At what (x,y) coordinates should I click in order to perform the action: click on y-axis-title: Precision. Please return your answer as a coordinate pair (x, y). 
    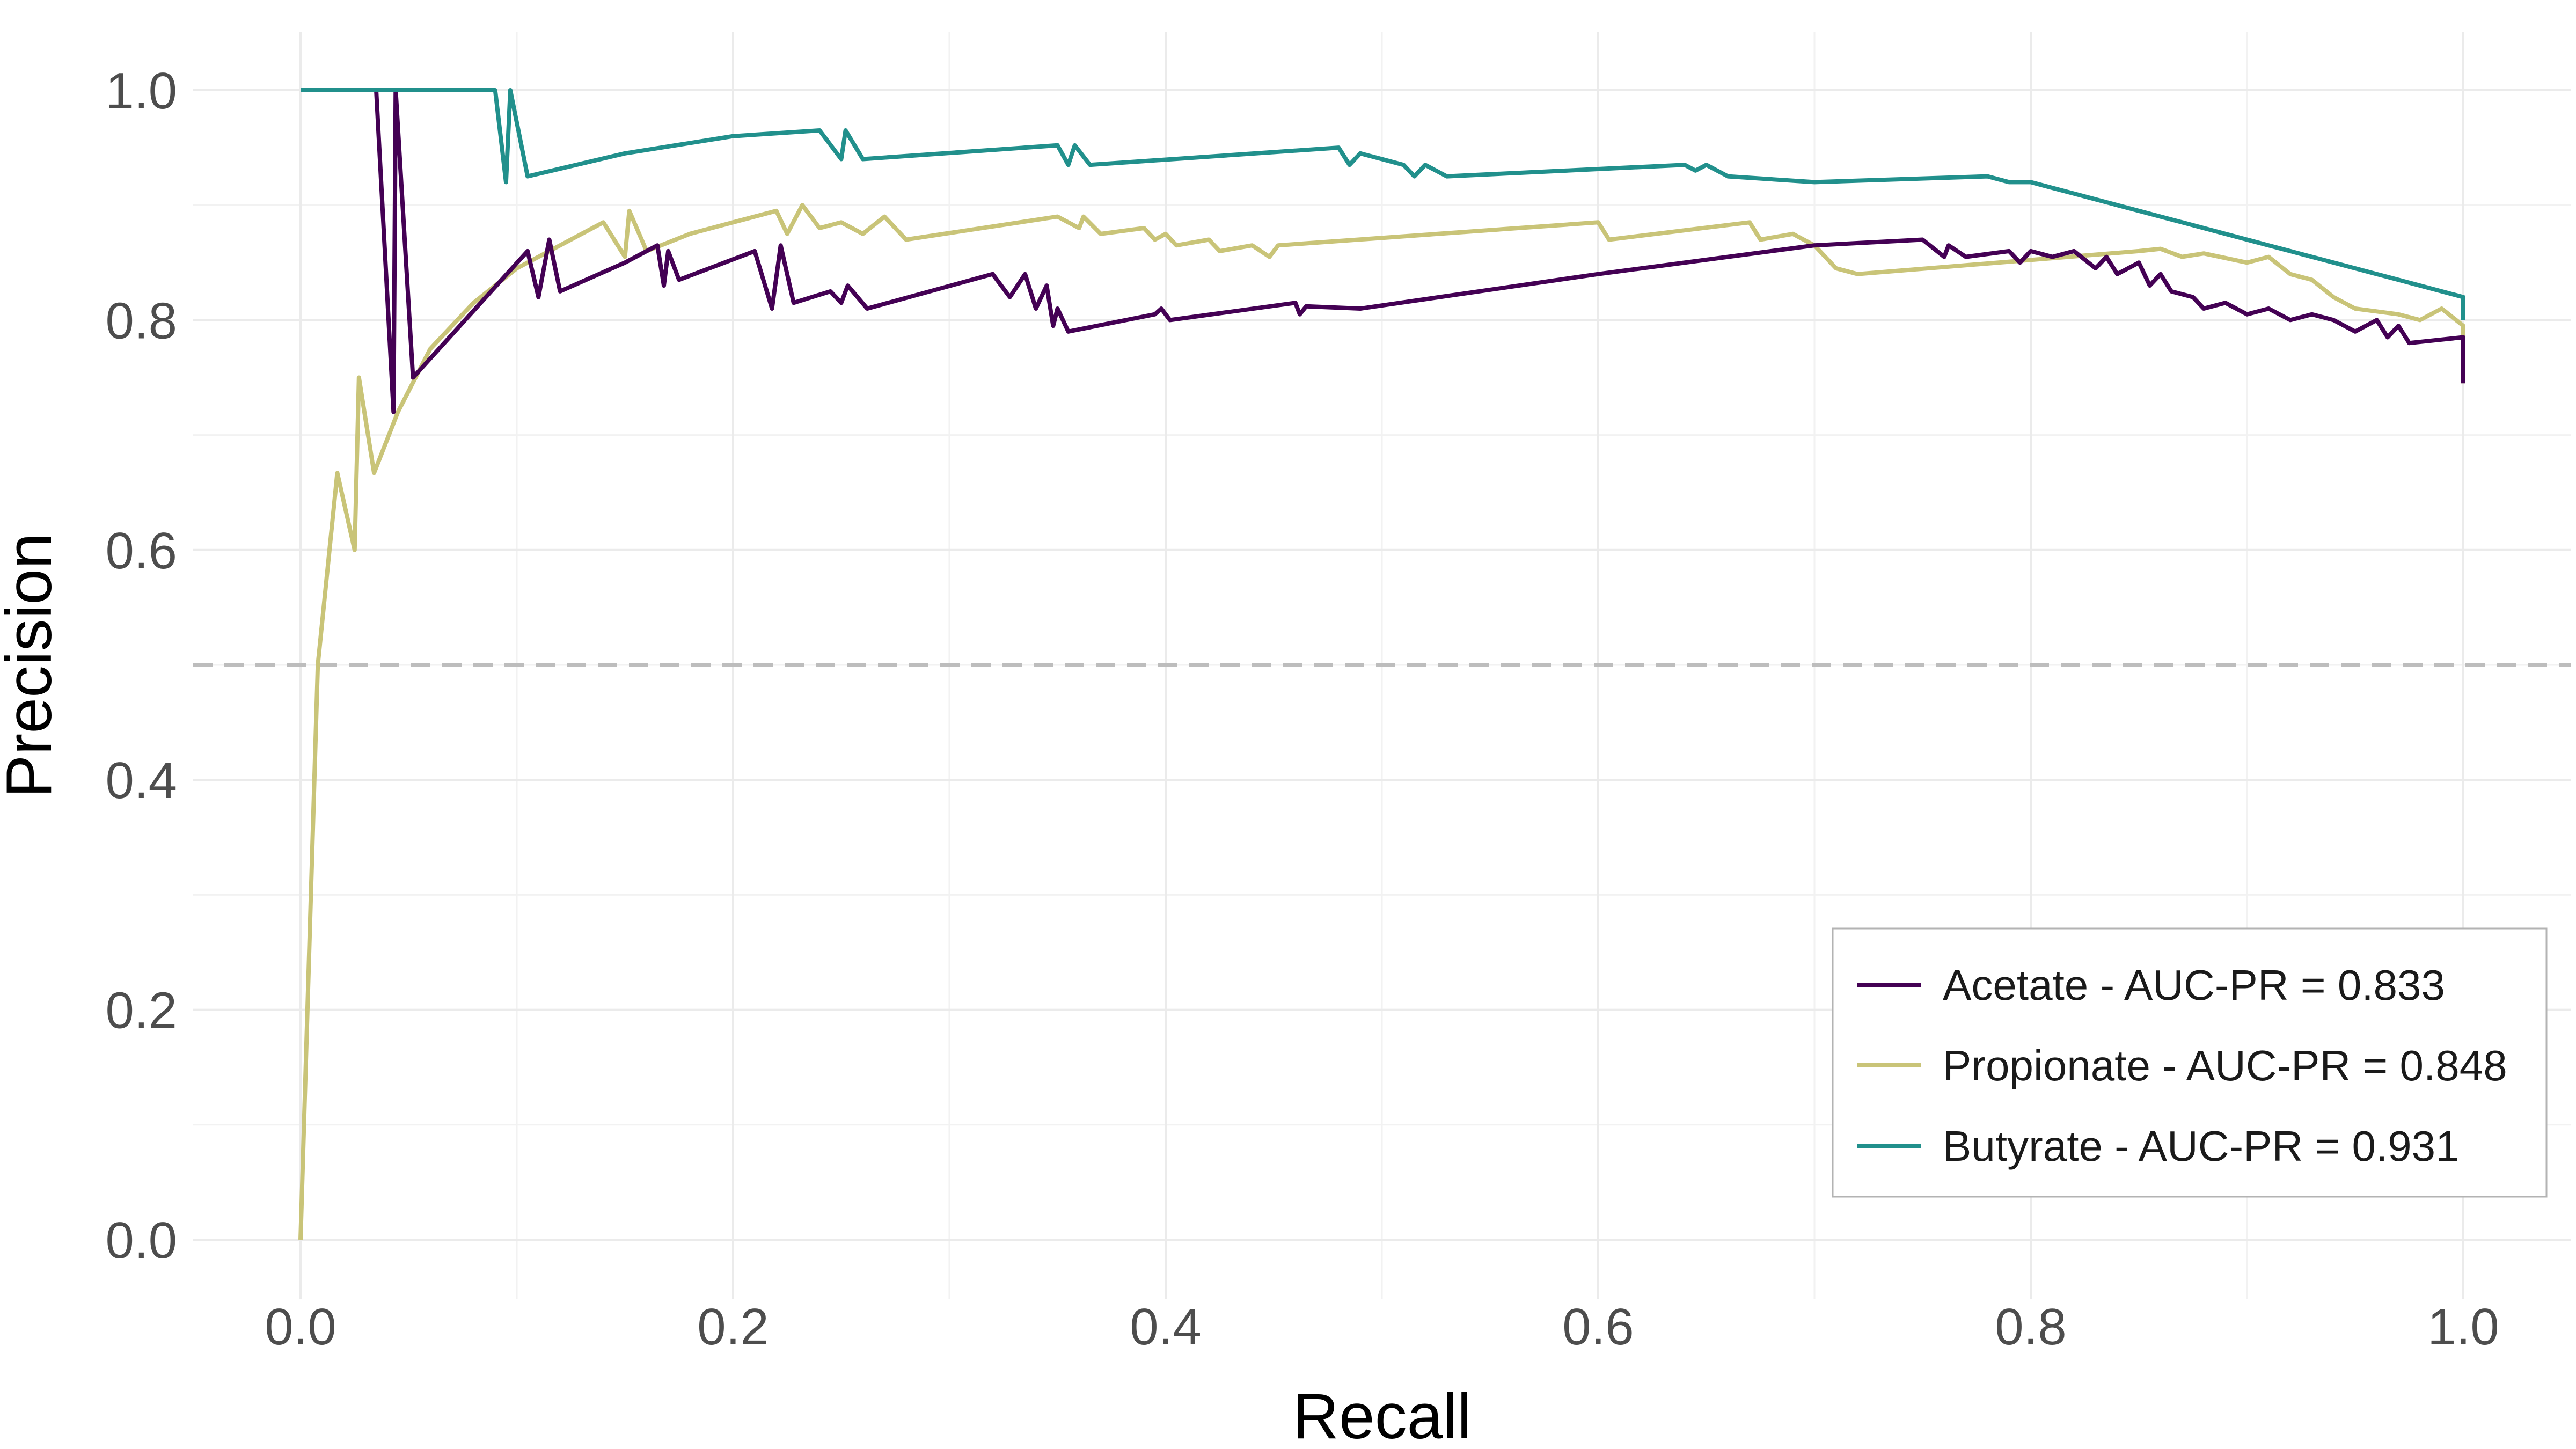
    Looking at the image, I should click on (32, 665).